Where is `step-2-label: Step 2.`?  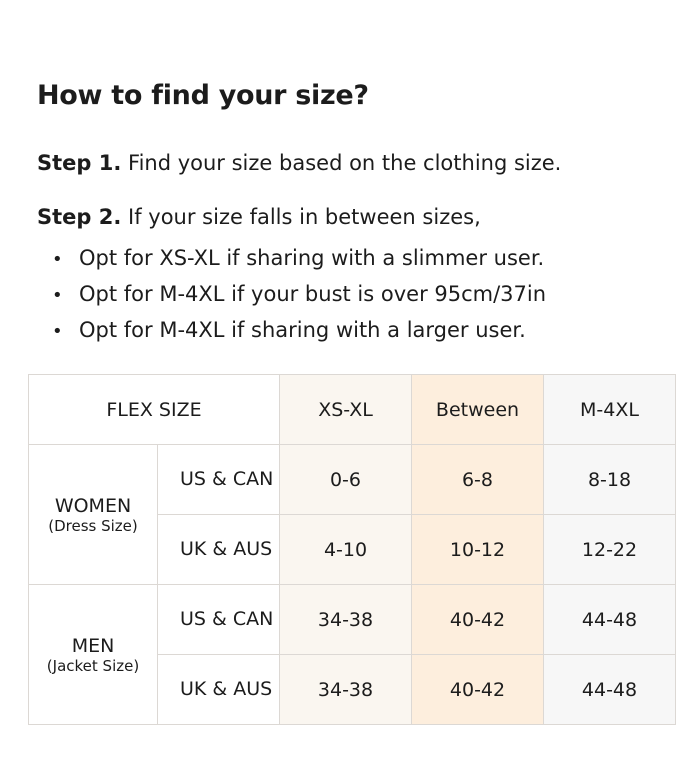
step-2-label: Step 2. is located at coordinates (79, 217).